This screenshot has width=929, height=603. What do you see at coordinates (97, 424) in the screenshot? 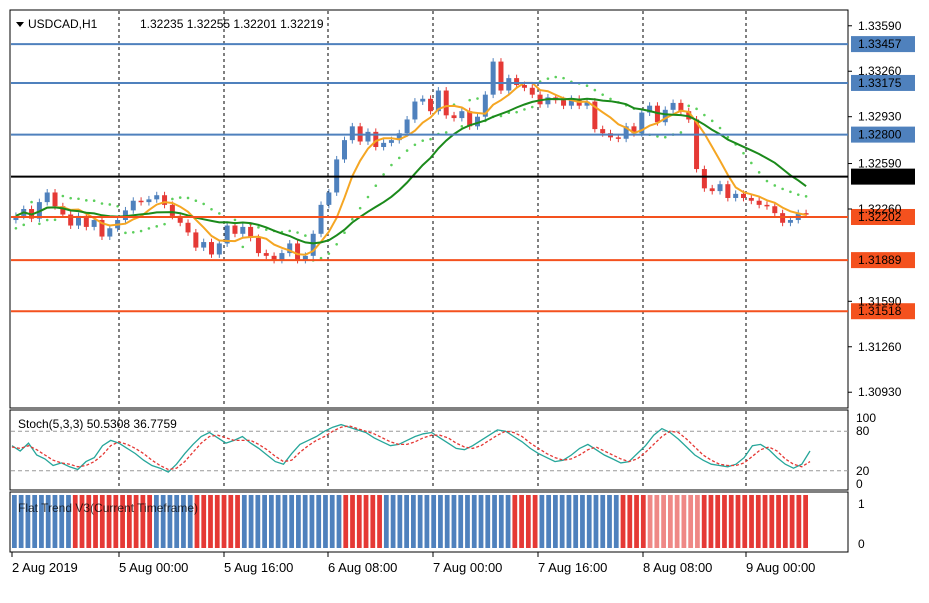
I see `stochastic-title: Stoch(5,3,3) 50.5308 36.7759` at bounding box center [97, 424].